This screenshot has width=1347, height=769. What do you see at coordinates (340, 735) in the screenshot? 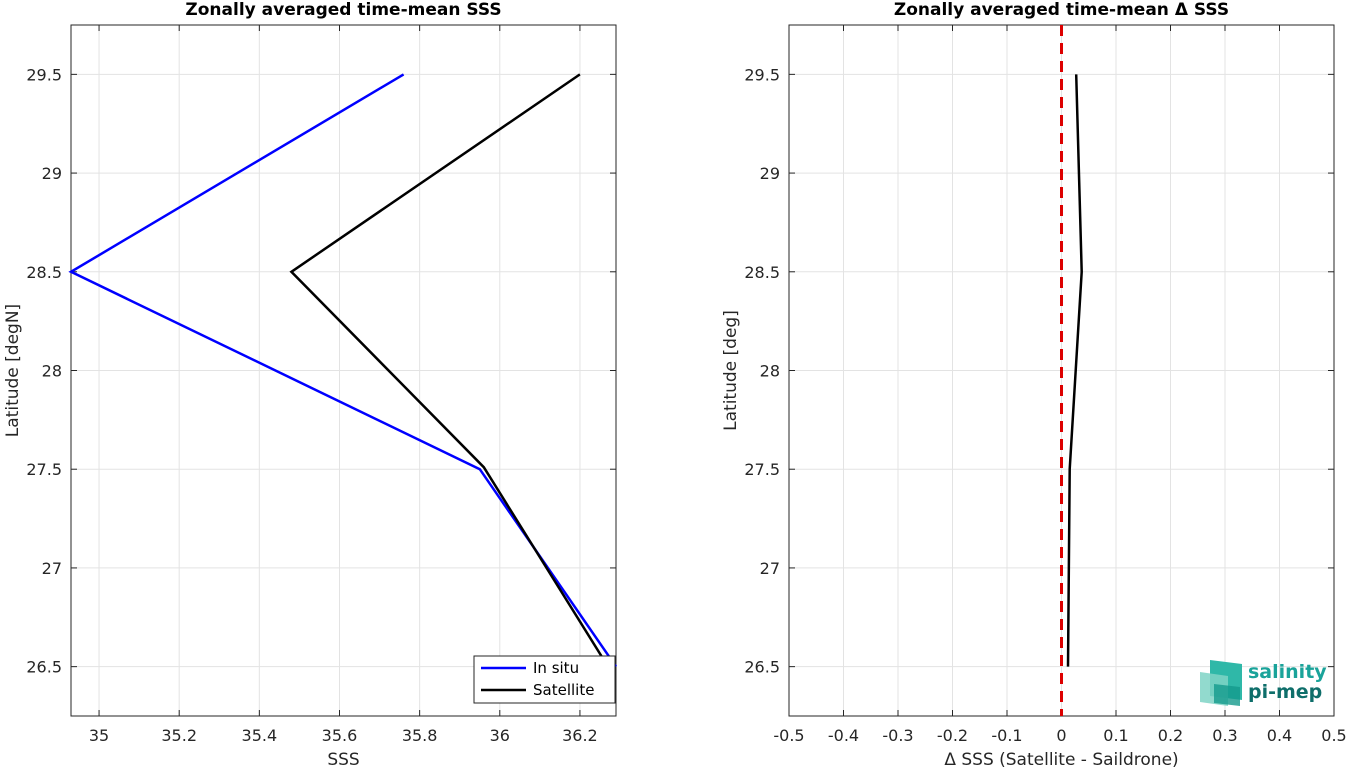
I see `x-tick-label: 35.6` at bounding box center [340, 735].